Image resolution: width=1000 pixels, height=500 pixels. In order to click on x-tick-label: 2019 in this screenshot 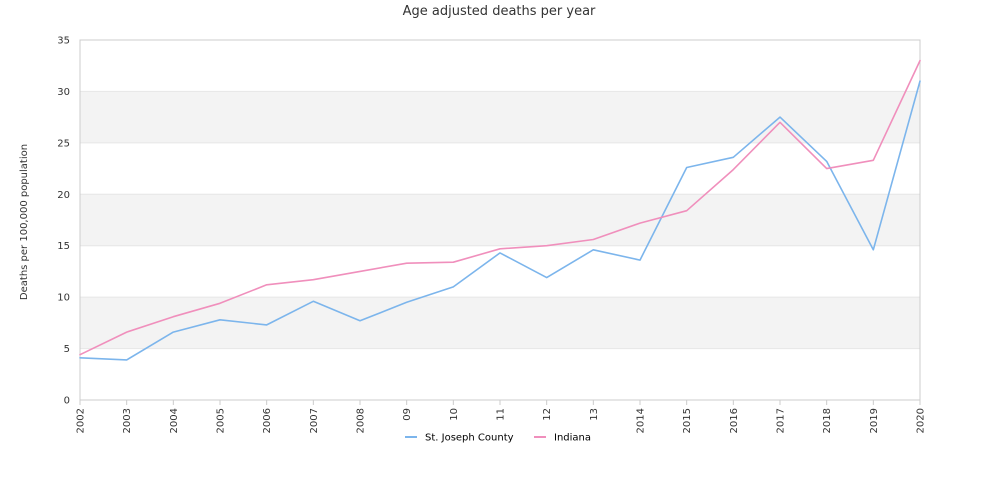, I will do `click(874, 420)`.